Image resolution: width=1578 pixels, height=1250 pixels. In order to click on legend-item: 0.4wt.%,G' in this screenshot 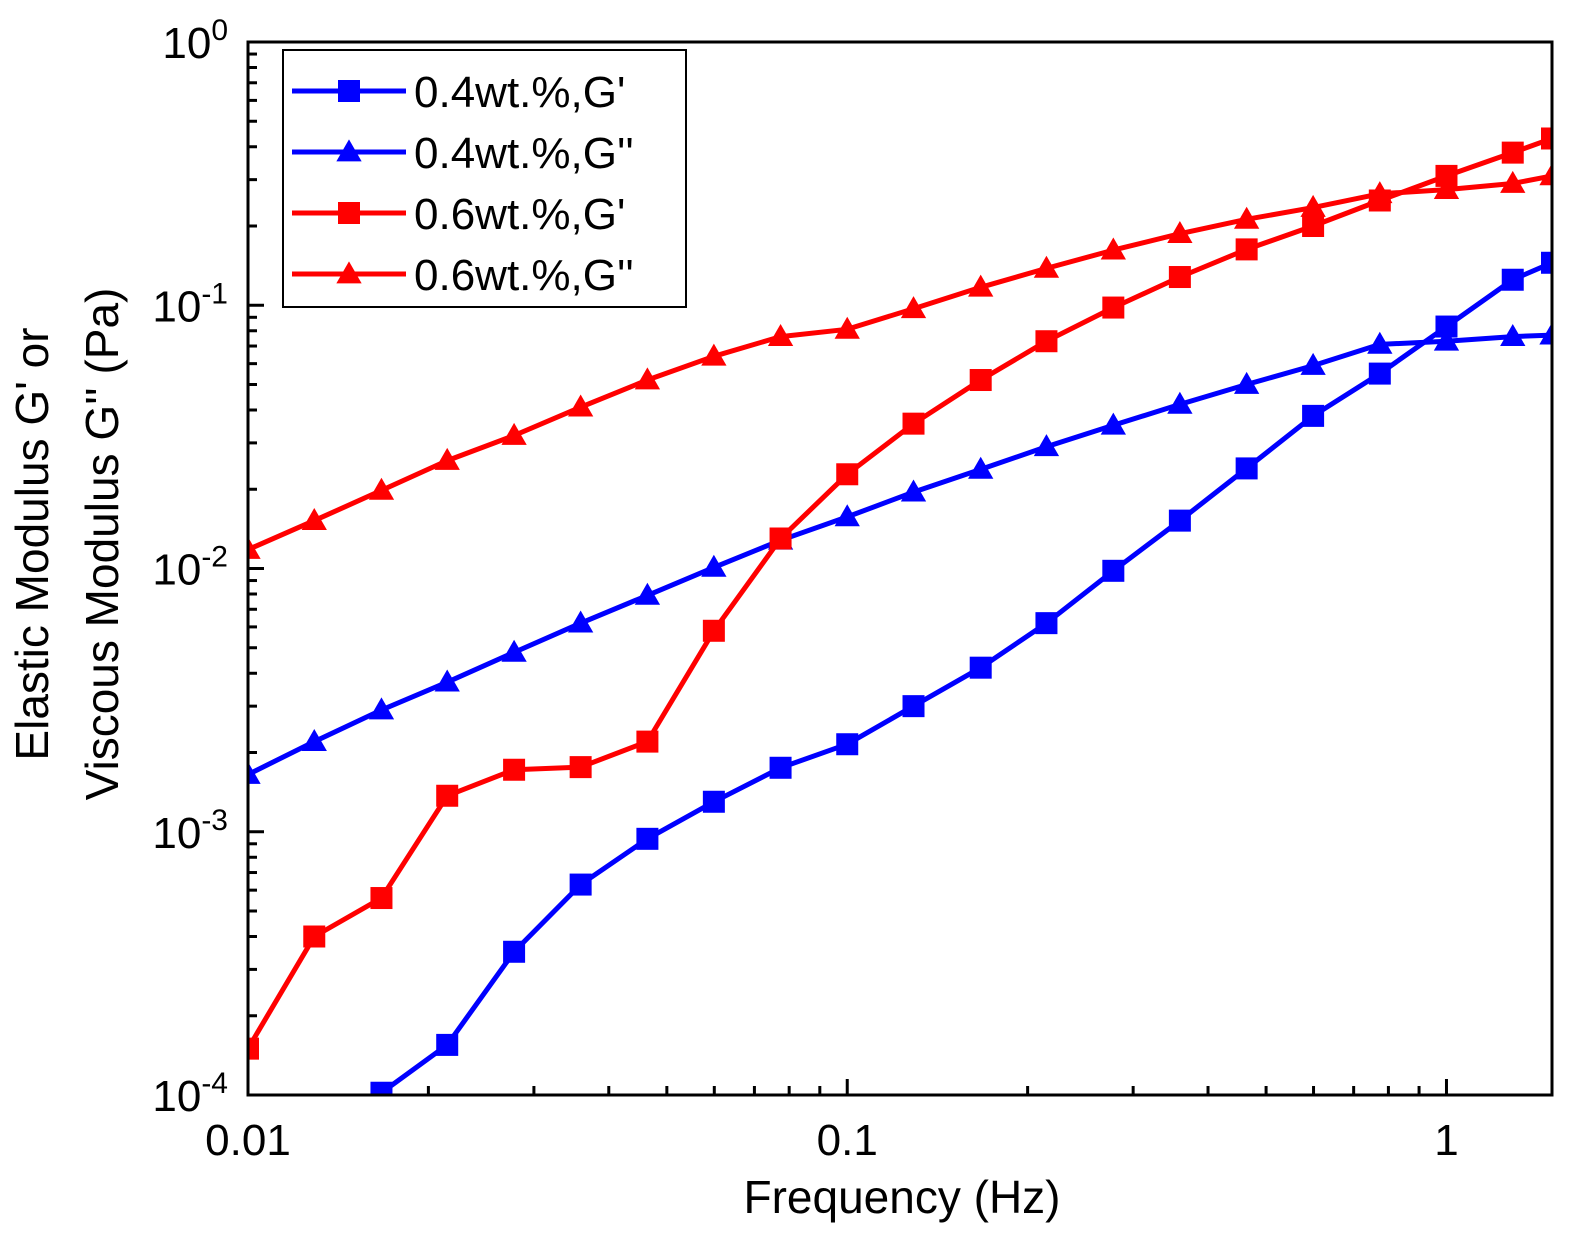, I will do `click(458, 92)`.